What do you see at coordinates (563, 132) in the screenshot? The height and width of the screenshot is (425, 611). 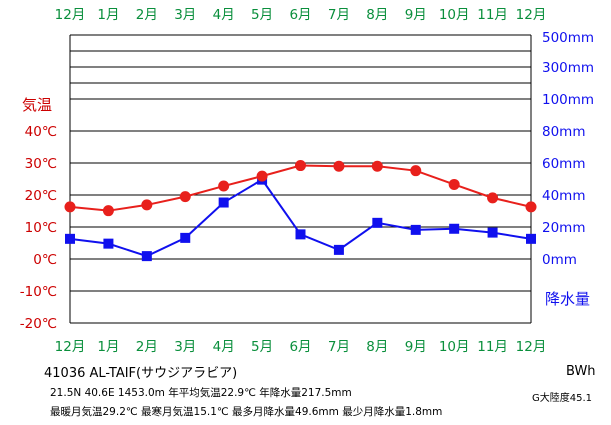 I see `precipitation-tick-label: 80mm` at bounding box center [563, 132].